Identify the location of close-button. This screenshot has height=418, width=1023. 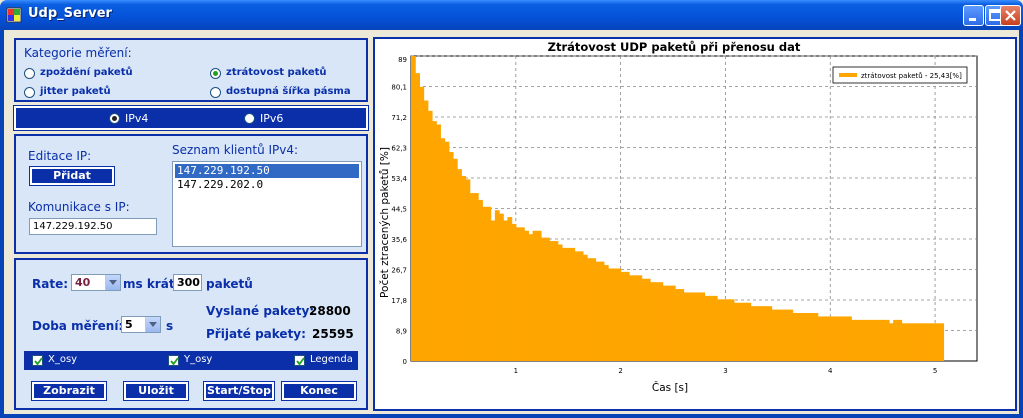
(1010, 15).